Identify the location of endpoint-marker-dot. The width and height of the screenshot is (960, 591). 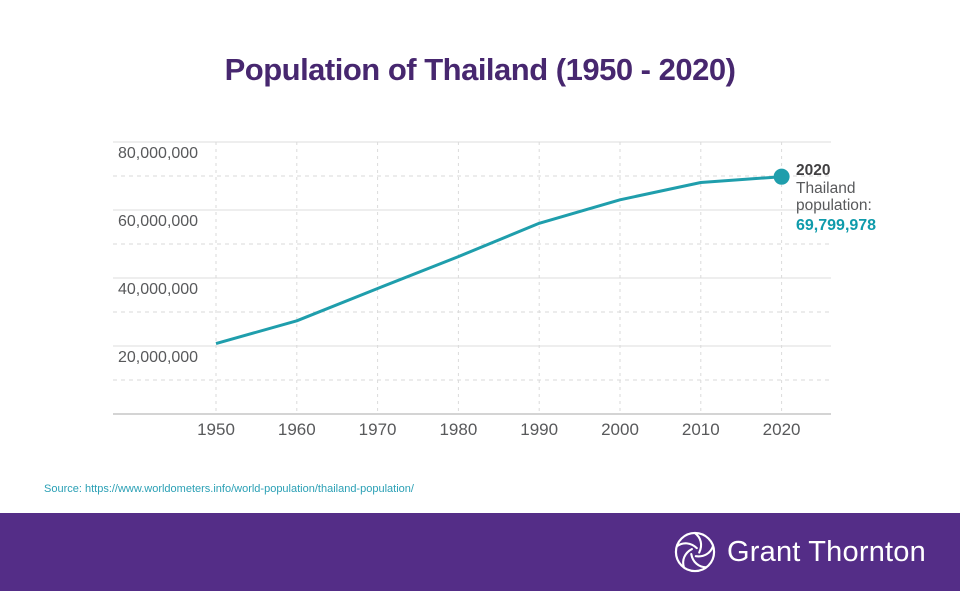
(781, 176).